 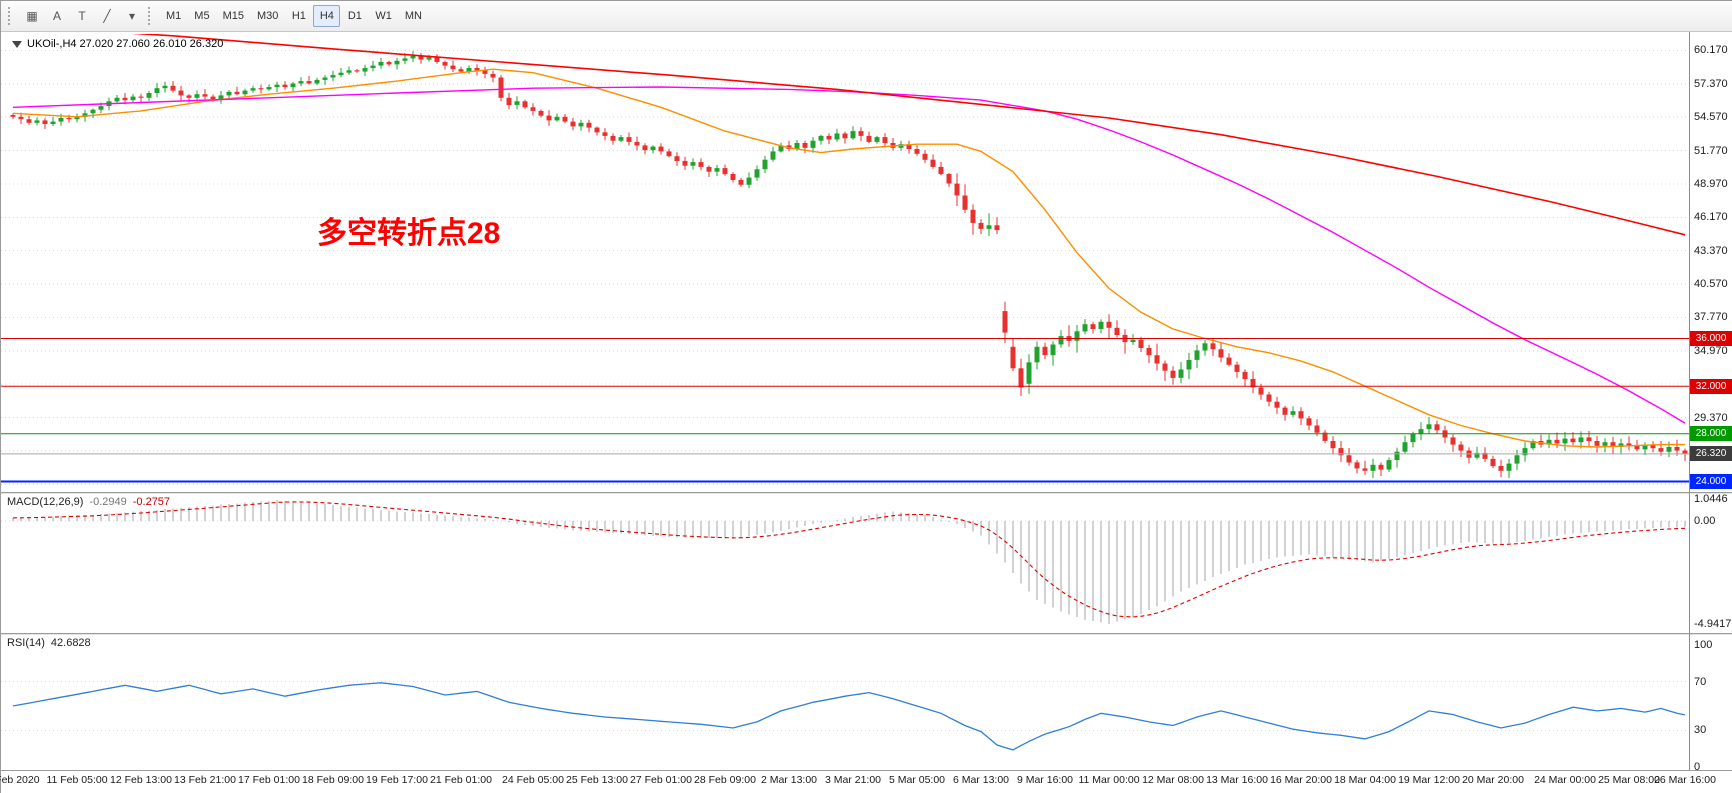 What do you see at coordinates (49, 643) in the screenshot?
I see `rsi-indicator-label: RSI(14) 42.6828` at bounding box center [49, 643].